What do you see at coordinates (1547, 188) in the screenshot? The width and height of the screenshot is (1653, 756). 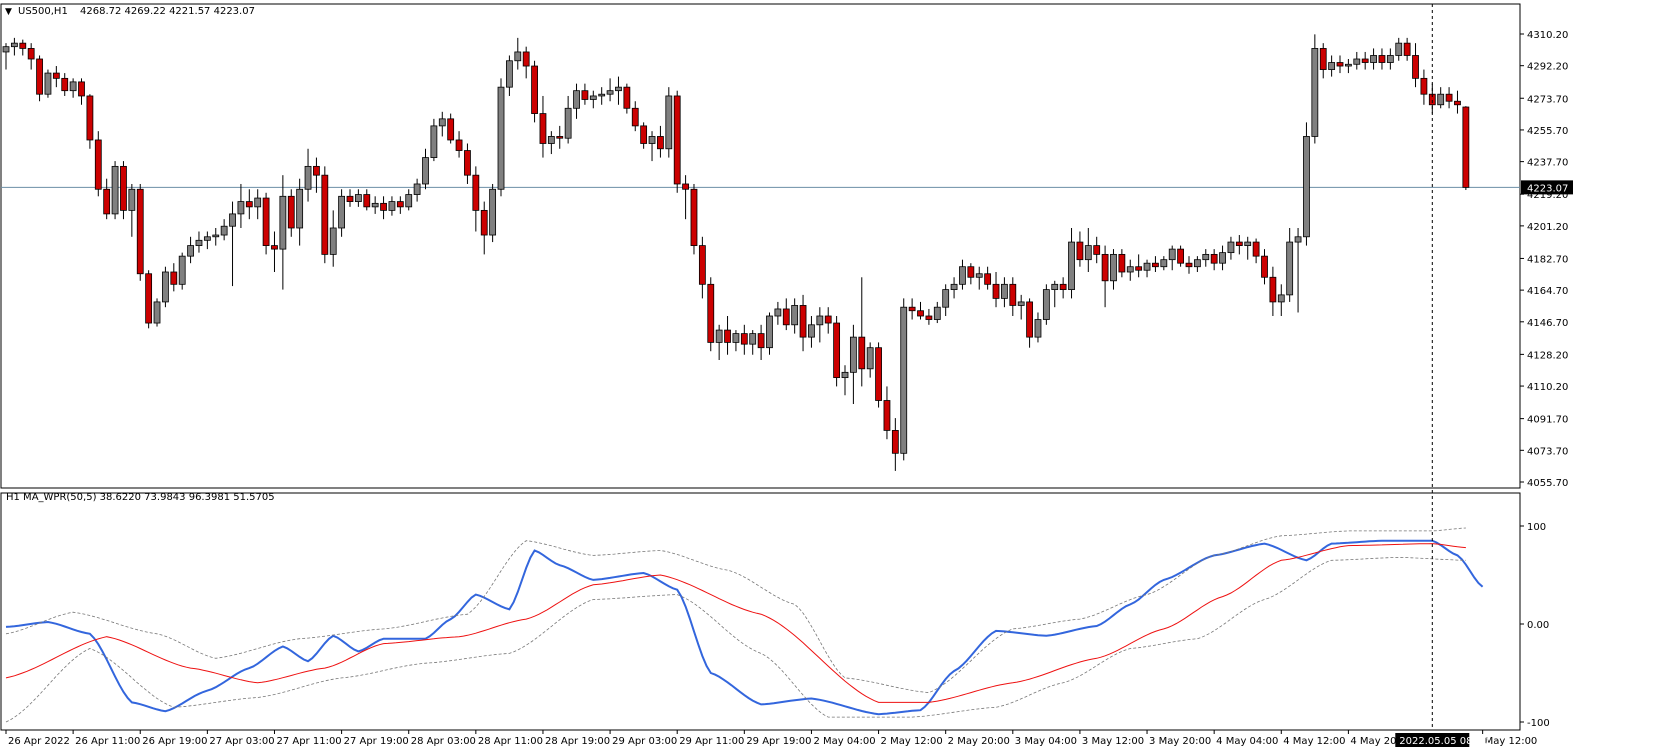 I see `current-price-label: 4223.07` at bounding box center [1547, 188].